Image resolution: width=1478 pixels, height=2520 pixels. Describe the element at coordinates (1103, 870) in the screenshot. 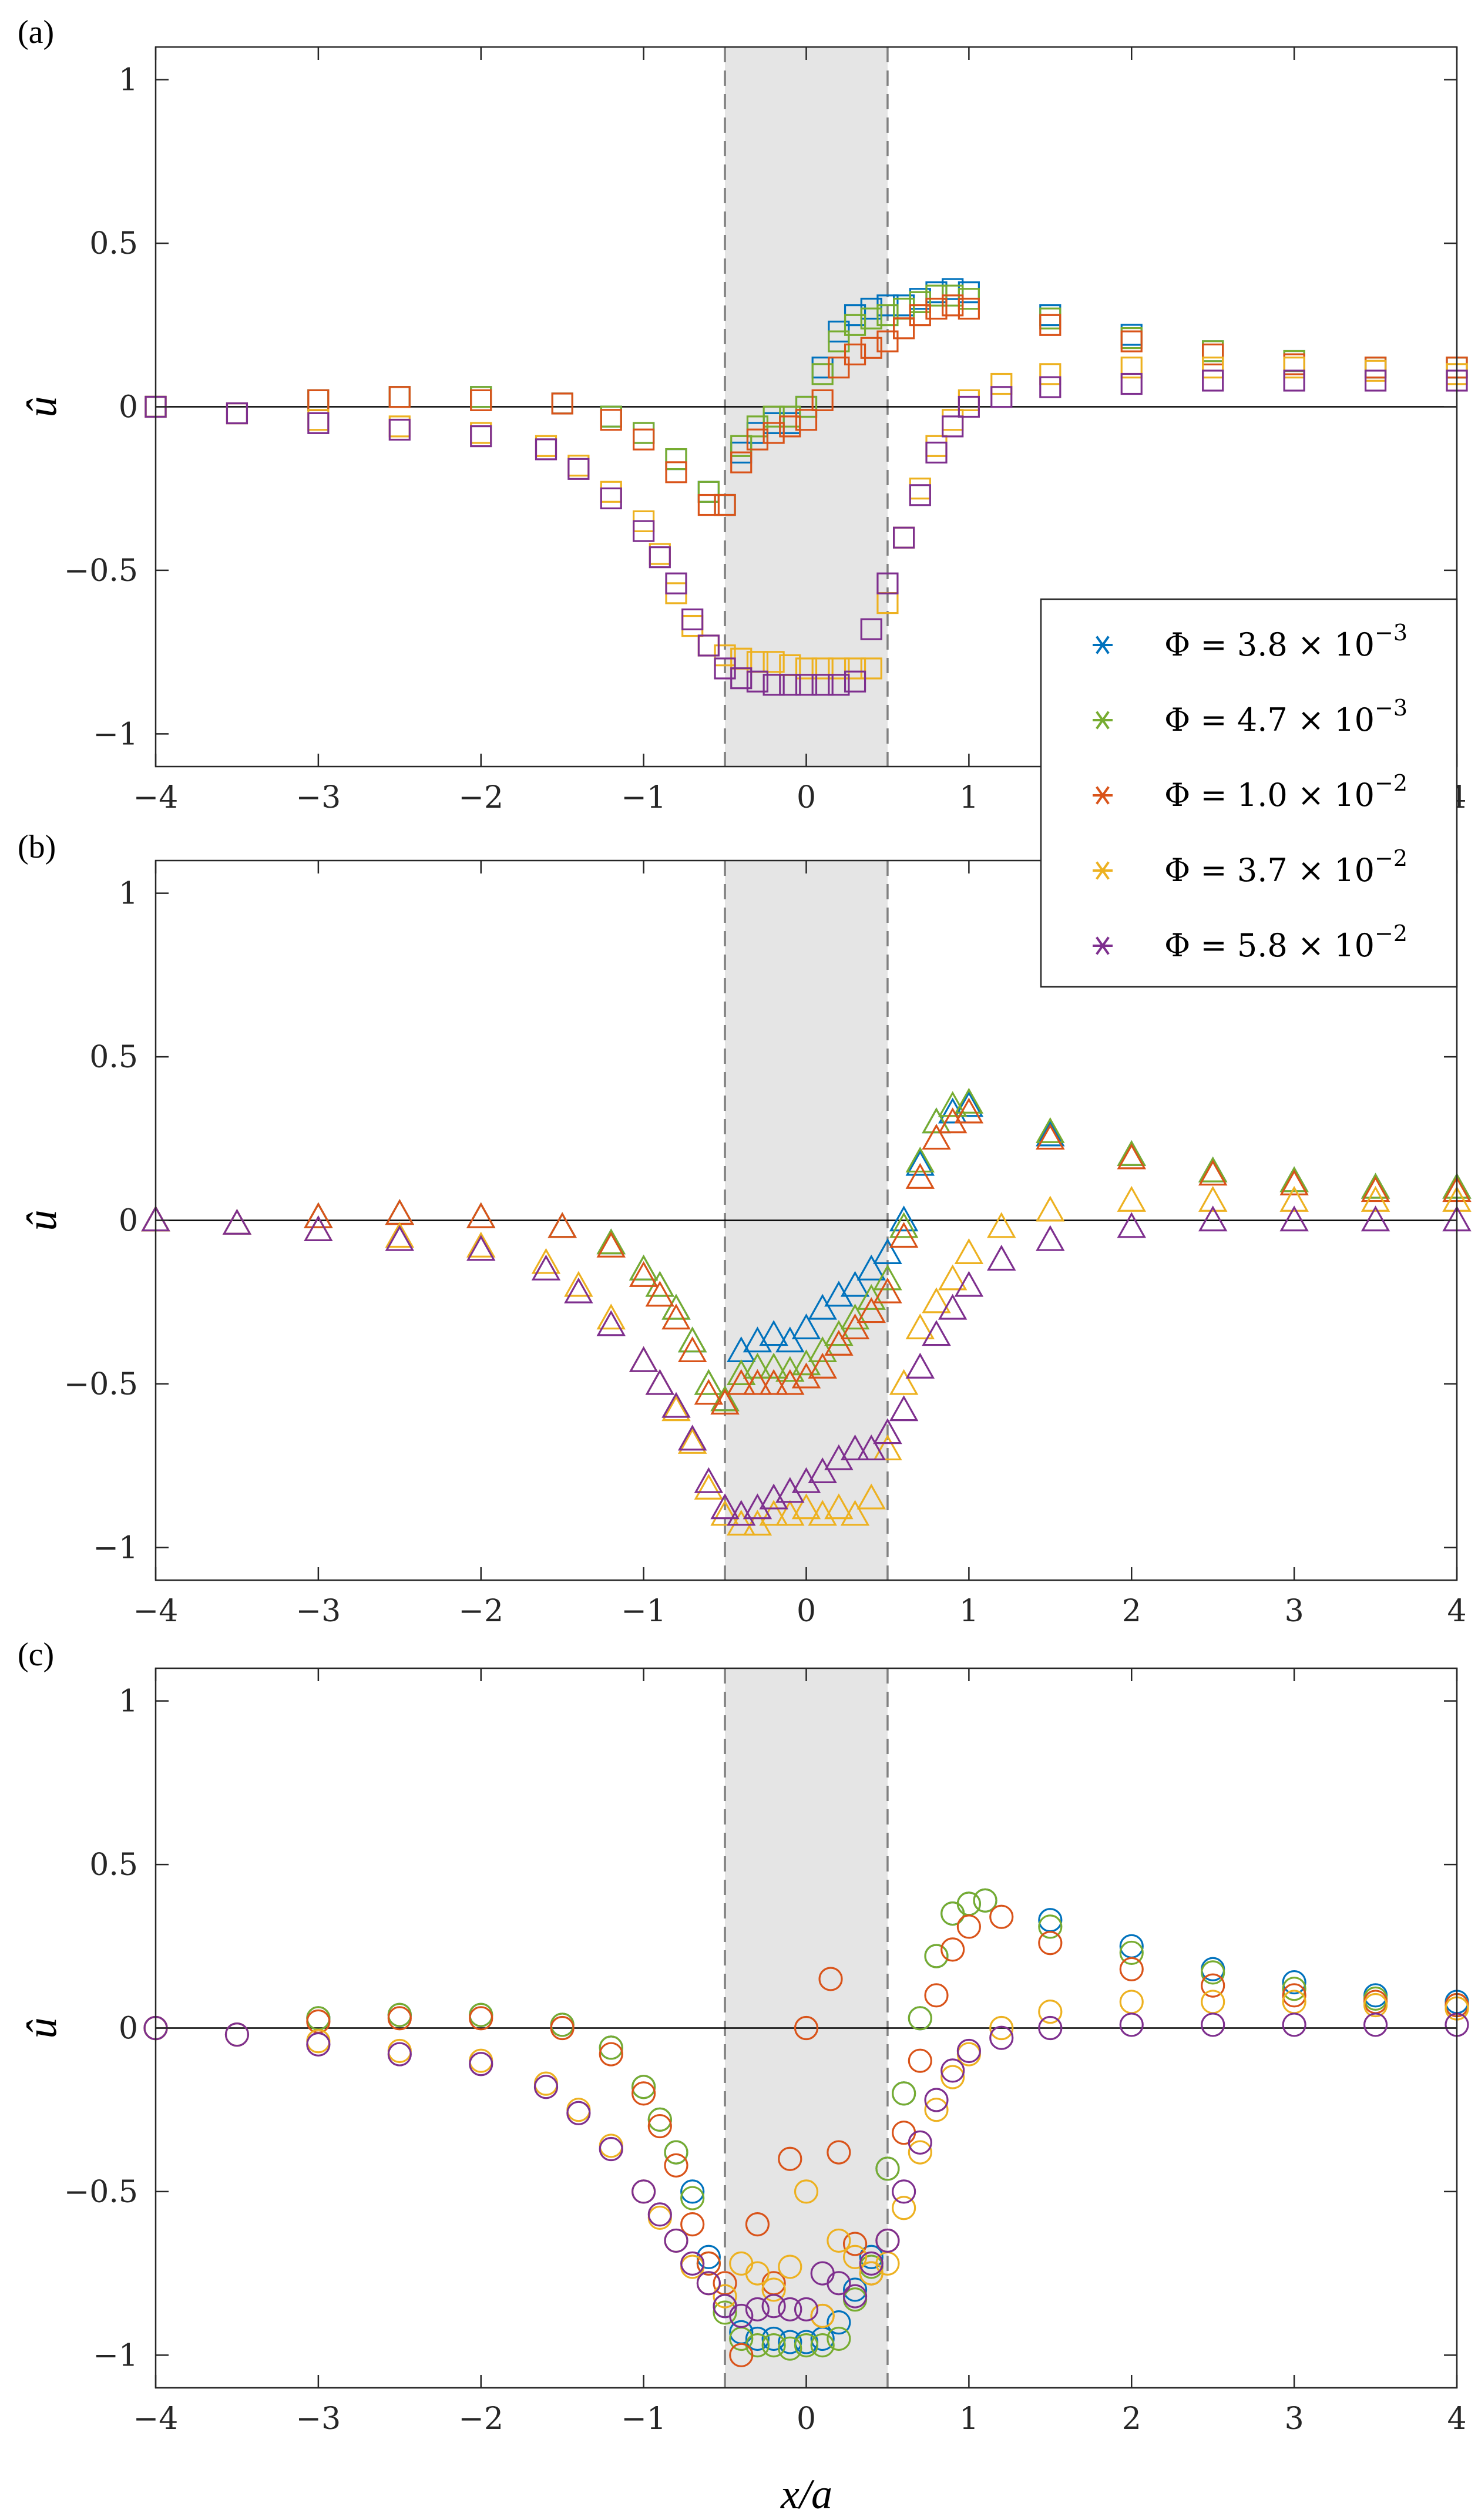

I see `legend-marker` at that location.